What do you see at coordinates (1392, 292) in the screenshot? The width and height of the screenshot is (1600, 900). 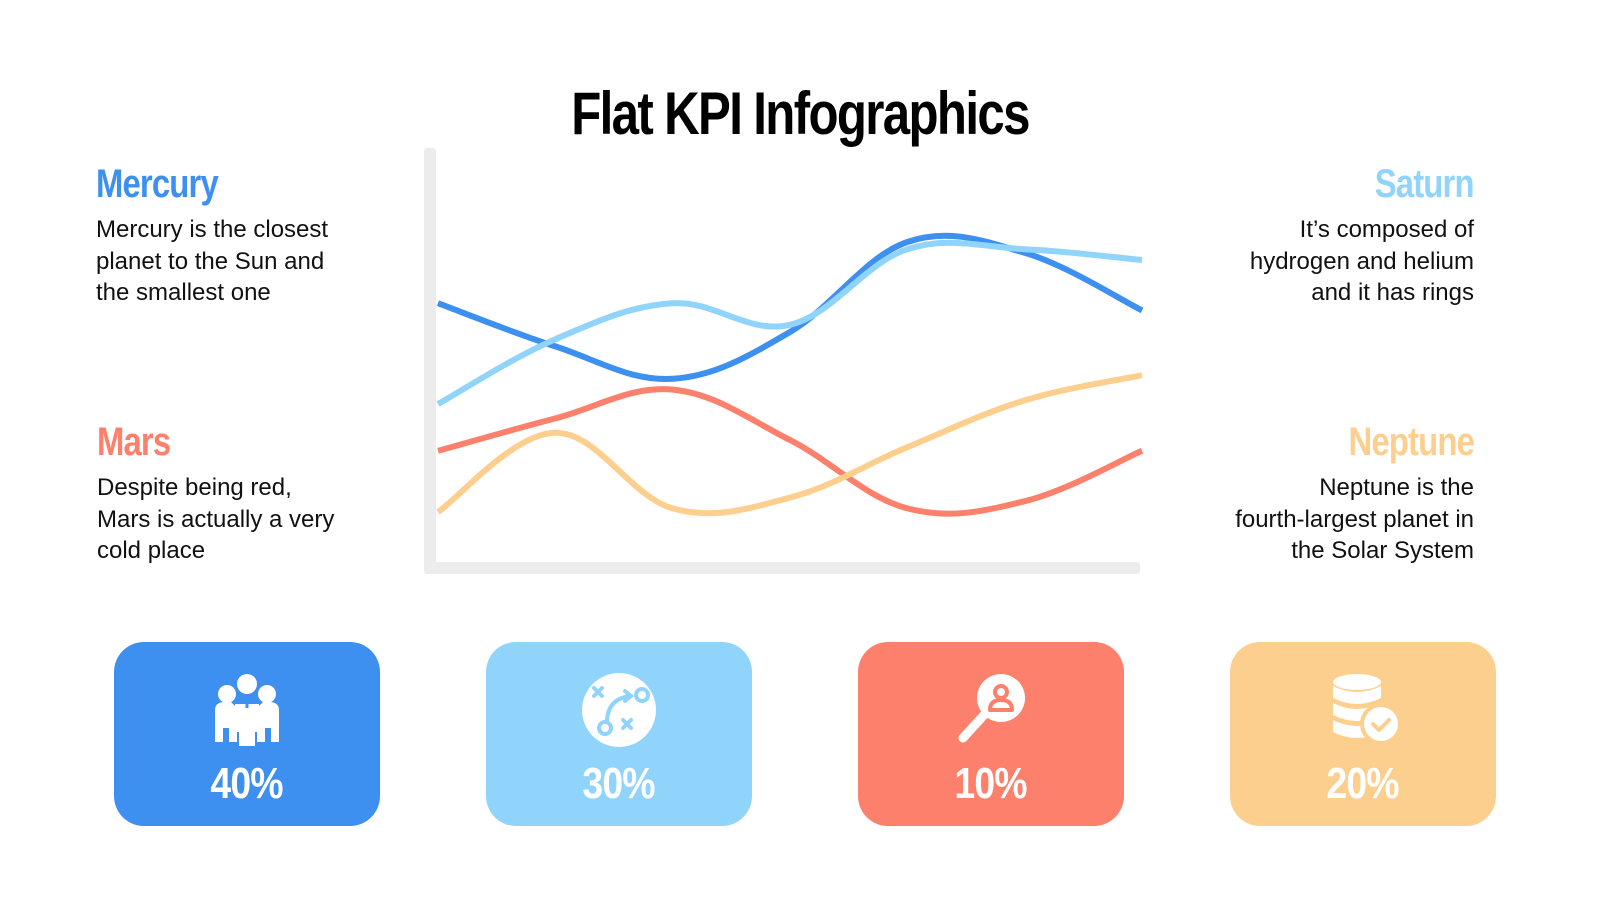 I see `saturn-line-3: and it has rings` at bounding box center [1392, 292].